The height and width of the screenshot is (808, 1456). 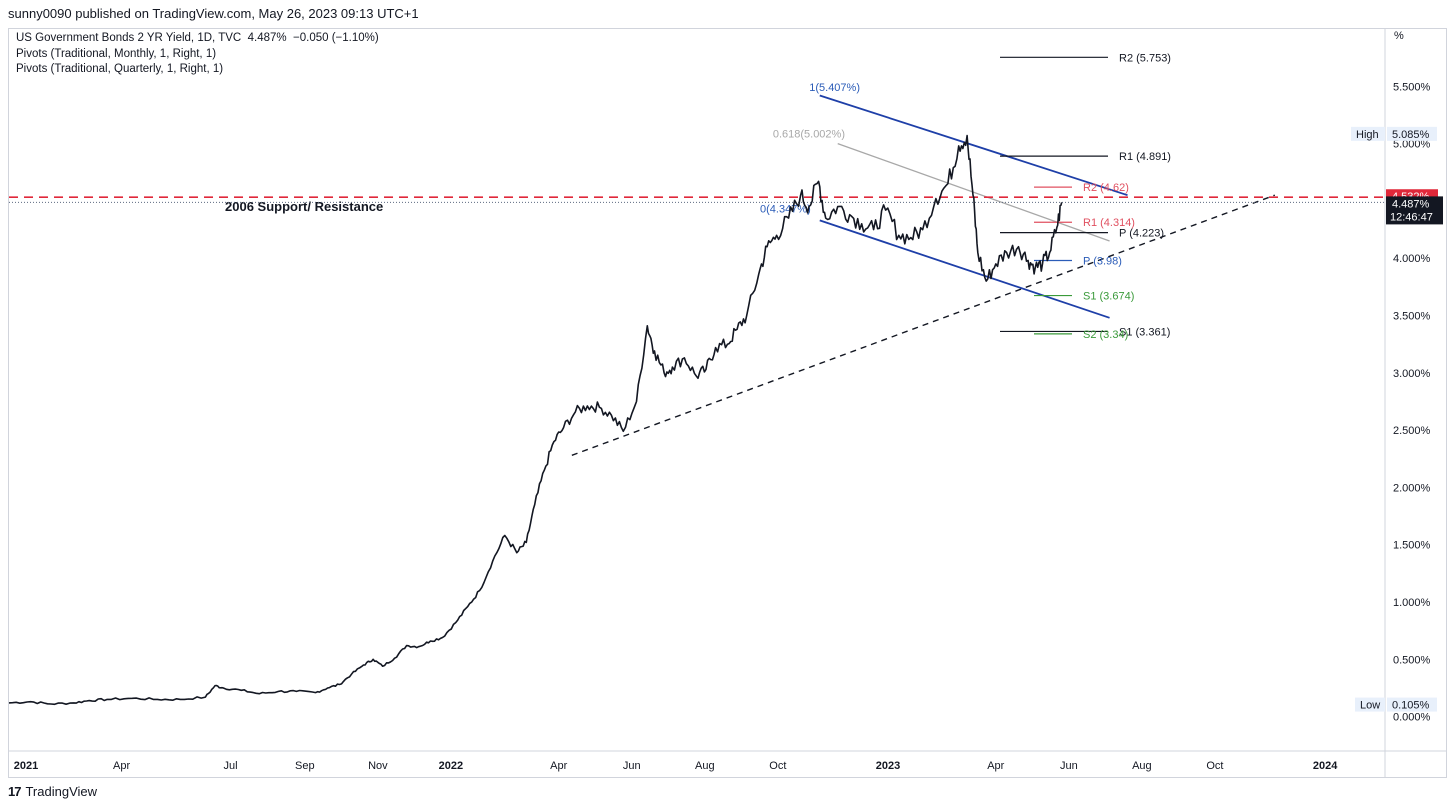 I want to click on quarterly-pivot-label: R2 (5.753), so click(x=1145, y=58).